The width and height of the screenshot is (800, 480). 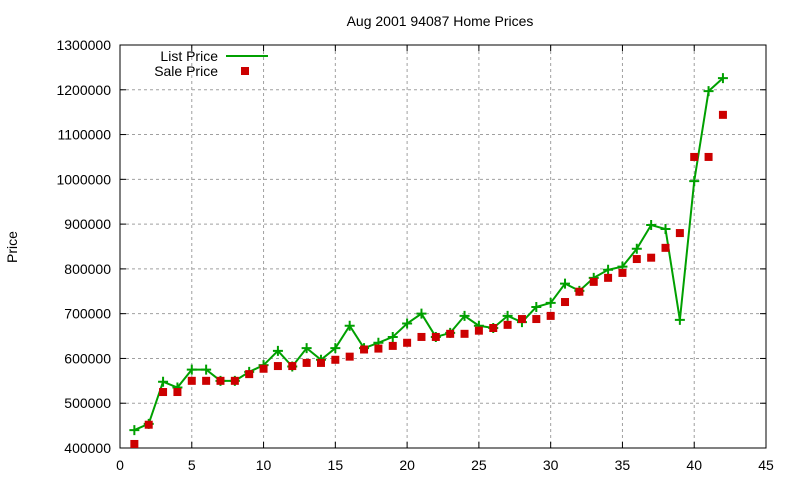 I want to click on x-tick-label: 35, so click(x=623, y=465).